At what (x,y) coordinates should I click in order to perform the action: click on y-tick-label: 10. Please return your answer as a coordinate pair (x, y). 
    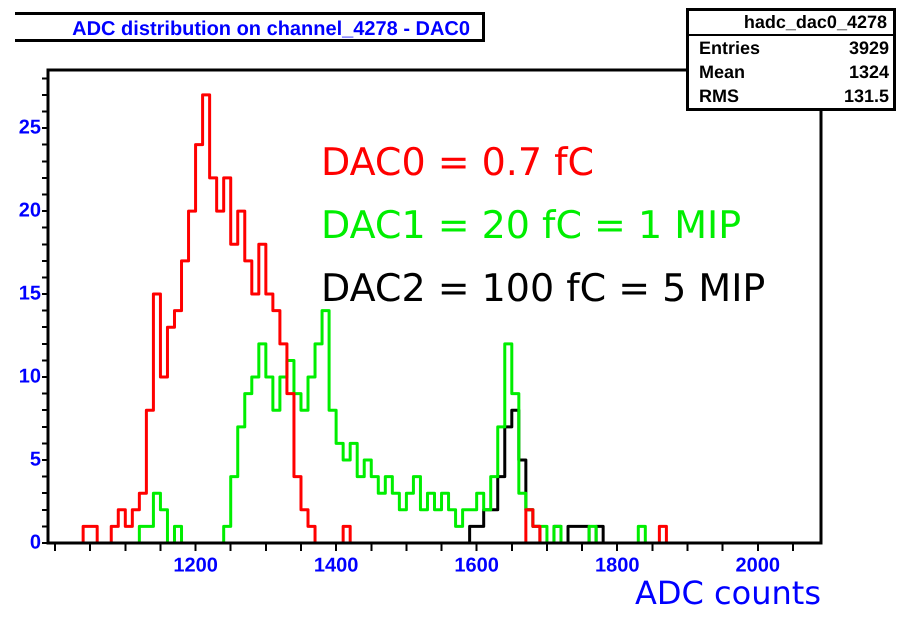
    Looking at the image, I should click on (29, 377).